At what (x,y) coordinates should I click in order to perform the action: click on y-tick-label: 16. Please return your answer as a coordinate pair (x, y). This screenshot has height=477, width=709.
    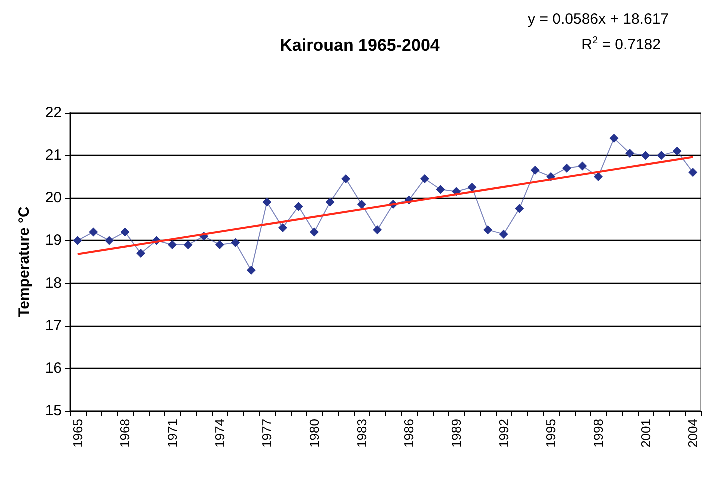
    Looking at the image, I should click on (53, 368).